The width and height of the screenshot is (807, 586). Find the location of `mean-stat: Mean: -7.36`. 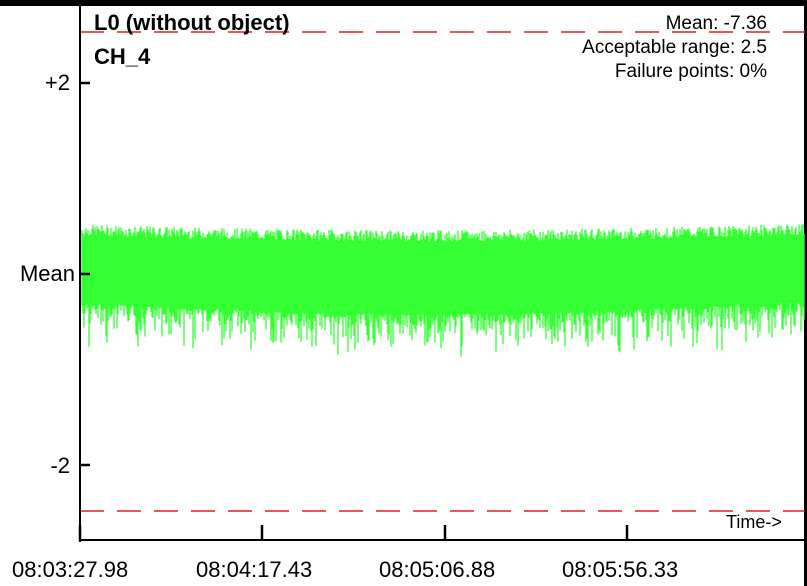

mean-stat: Mean: -7.36 is located at coordinates (716, 23).